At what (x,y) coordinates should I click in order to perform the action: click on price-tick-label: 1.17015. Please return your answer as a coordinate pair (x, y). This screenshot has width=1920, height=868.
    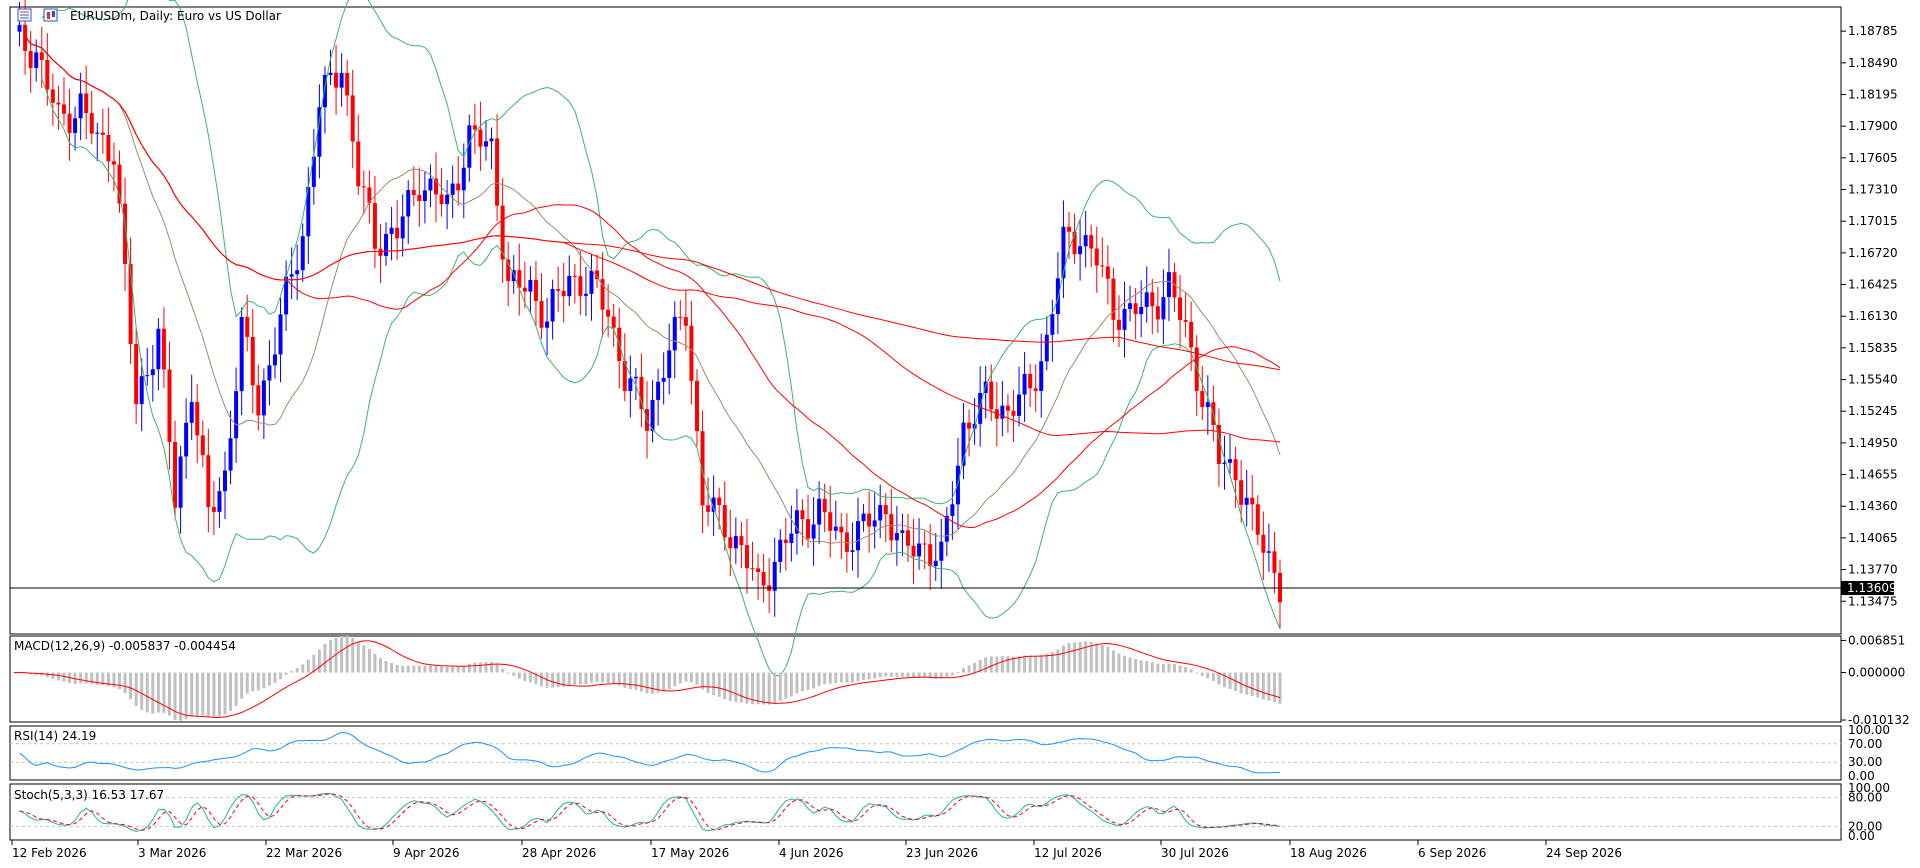
    Looking at the image, I should click on (1873, 221).